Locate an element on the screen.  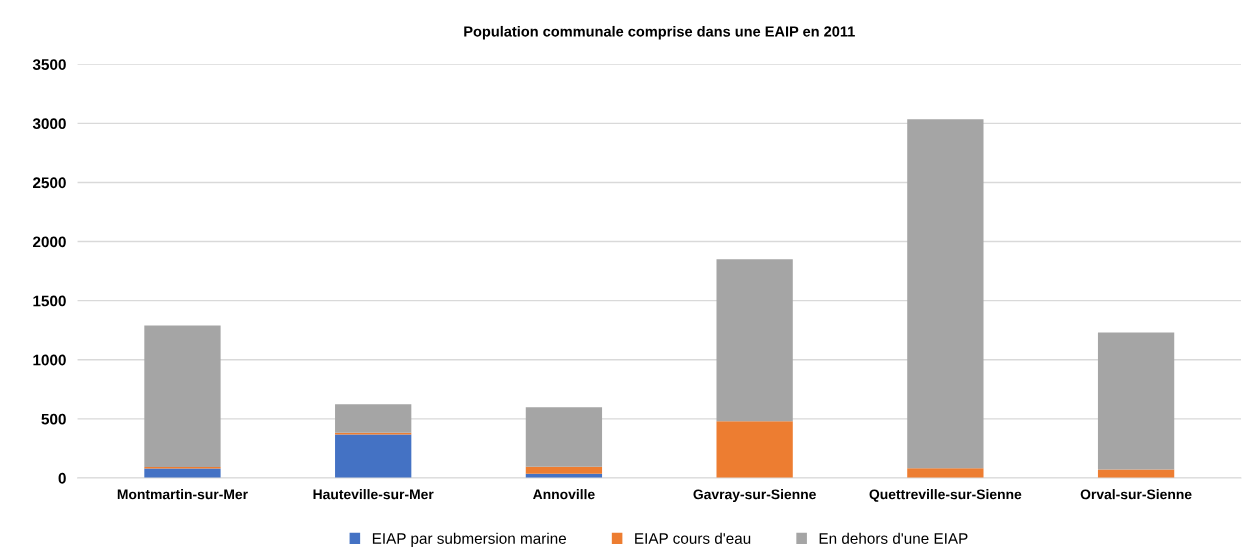
legend-label: EIAP par submersion marine is located at coordinates (469, 539).